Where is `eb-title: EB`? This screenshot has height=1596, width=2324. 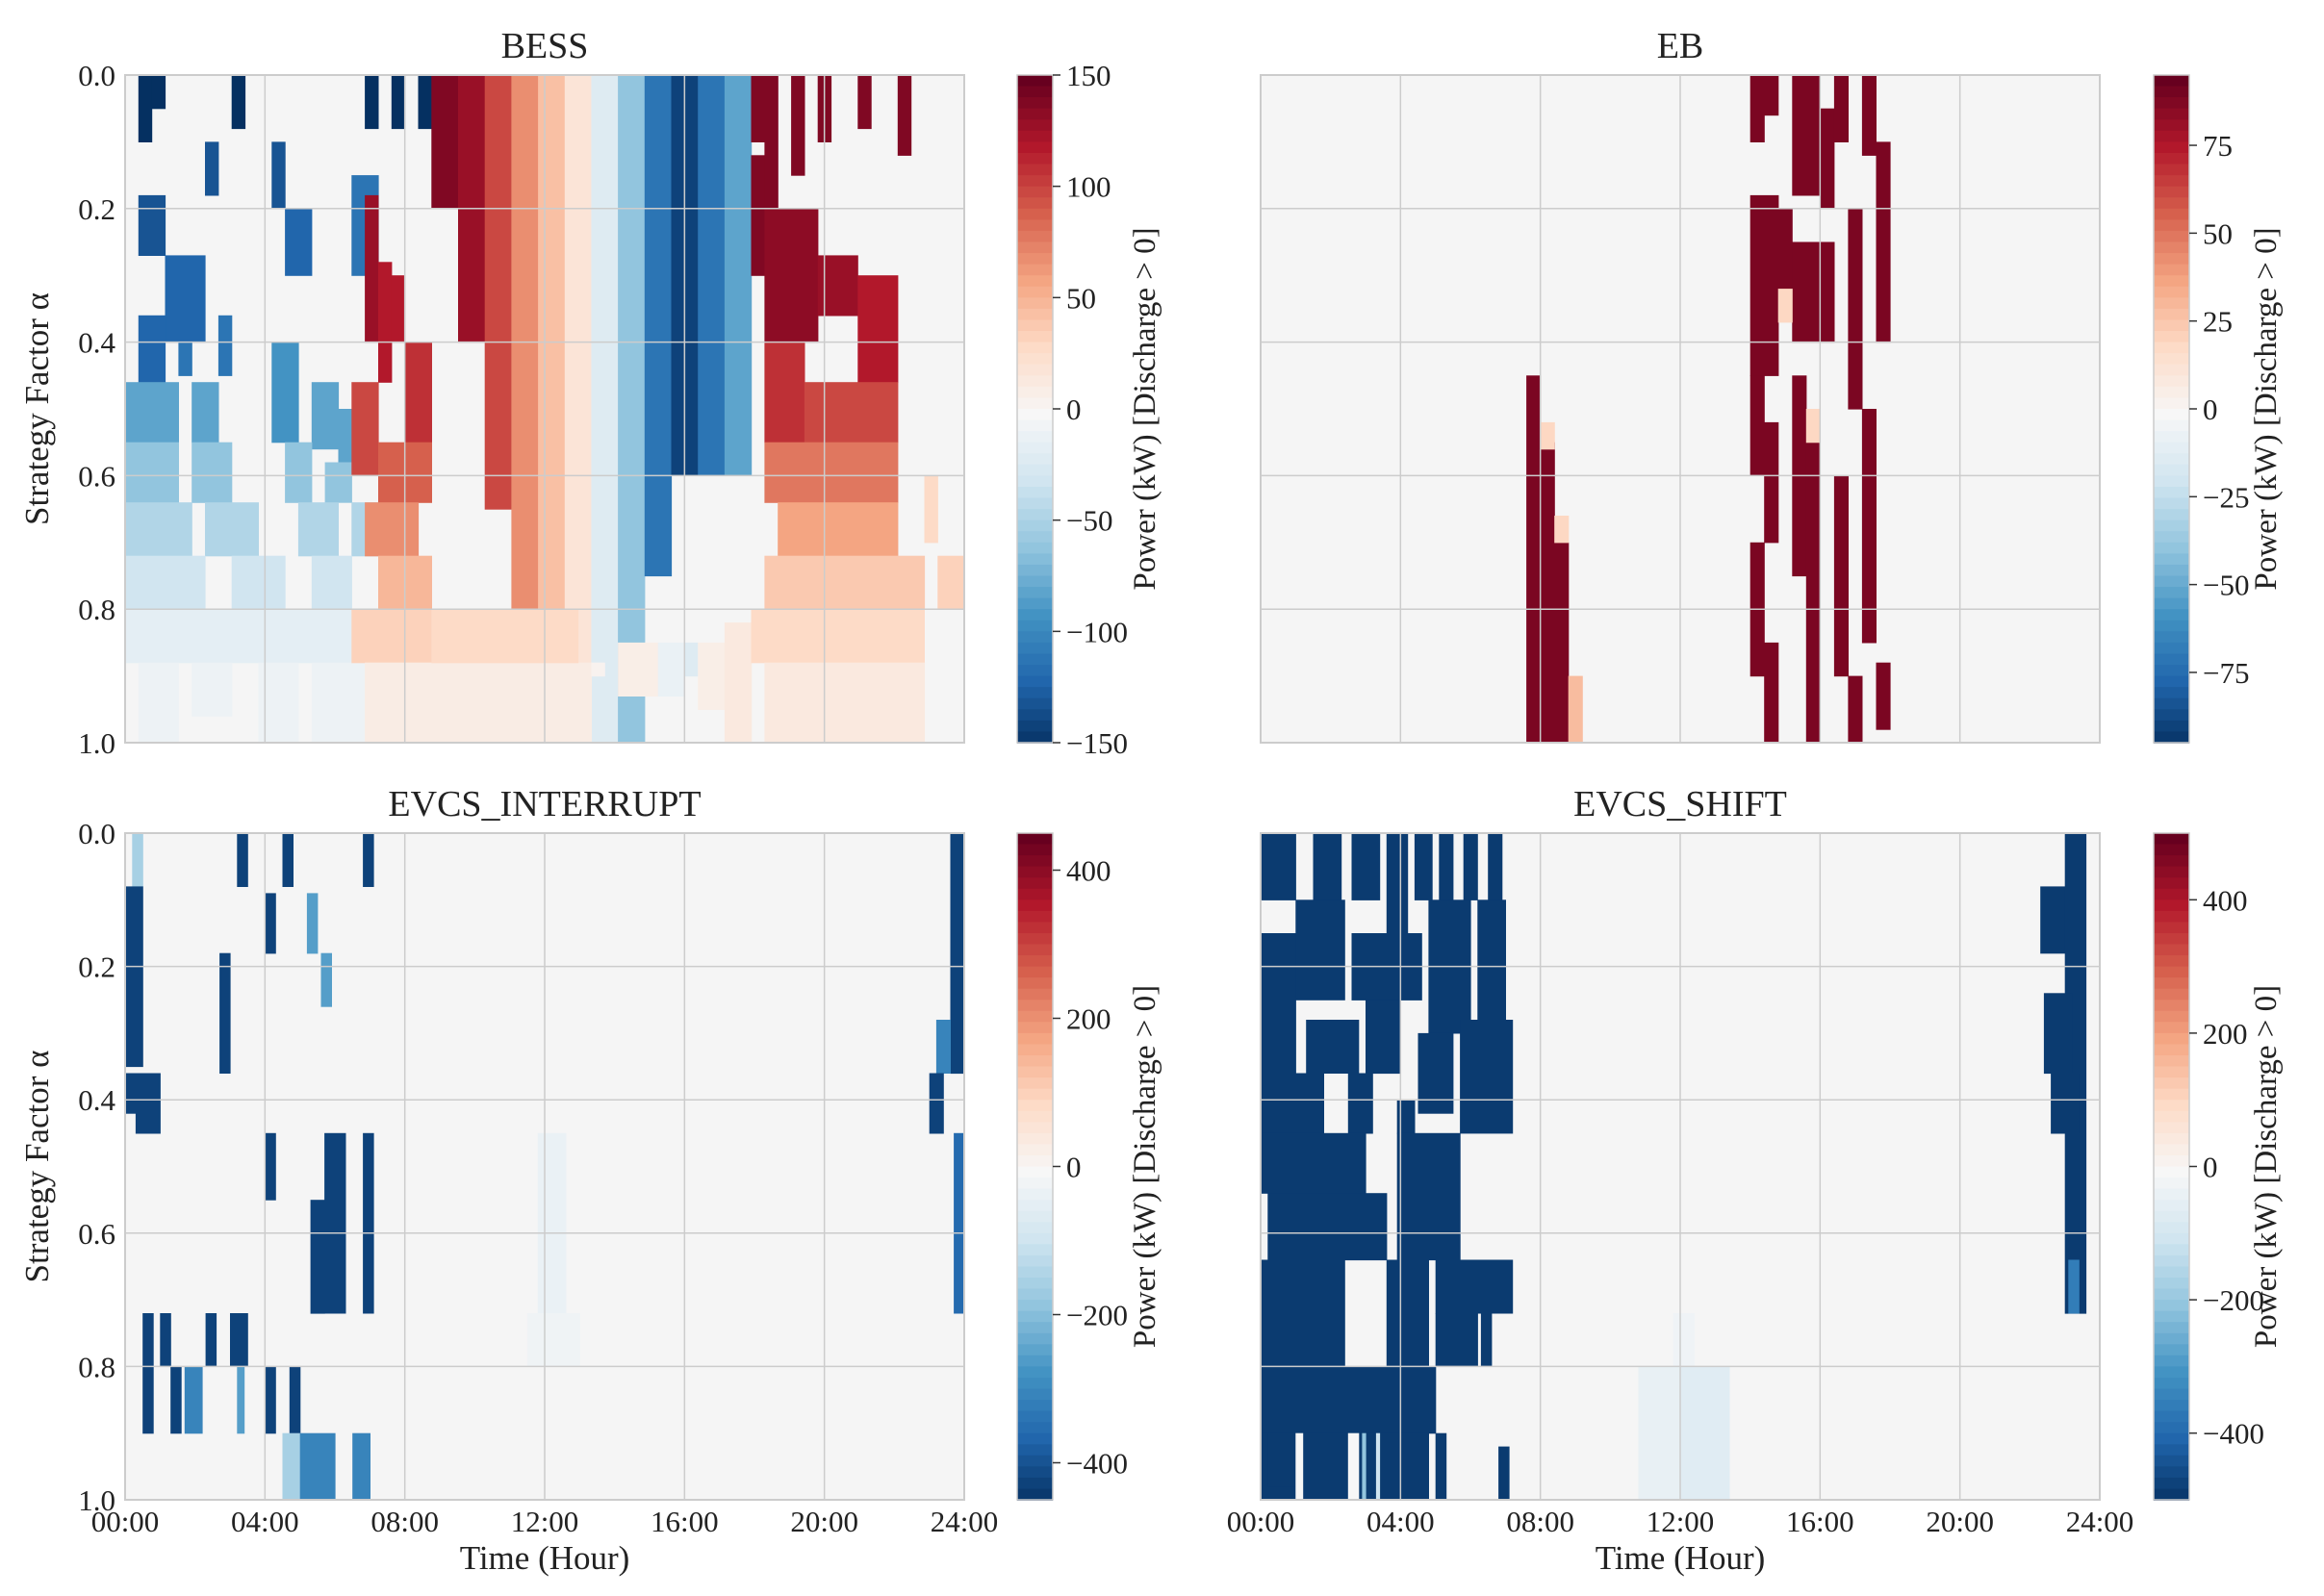
eb-title: EB is located at coordinates (1680, 46).